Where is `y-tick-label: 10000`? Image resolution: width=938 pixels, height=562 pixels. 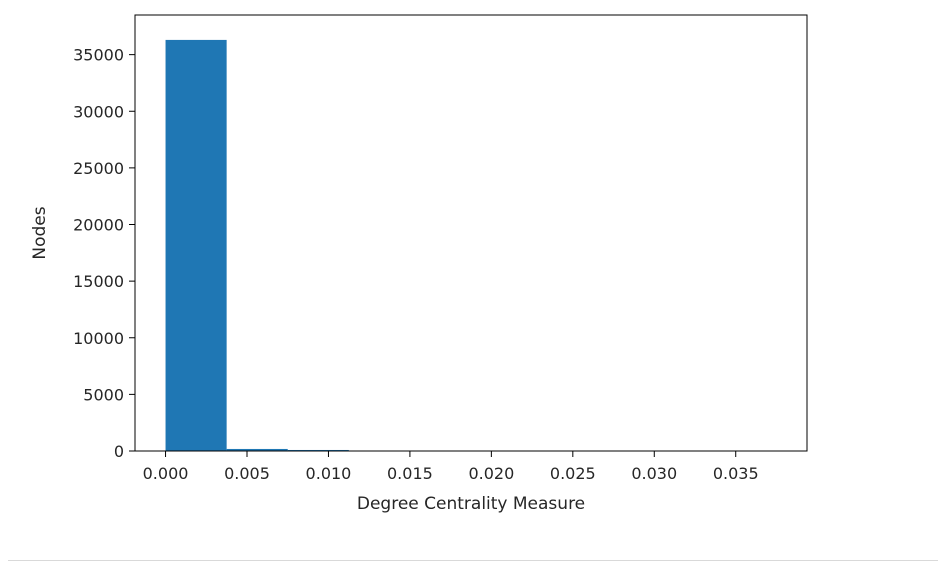
y-tick-label: 10000 is located at coordinates (98, 338).